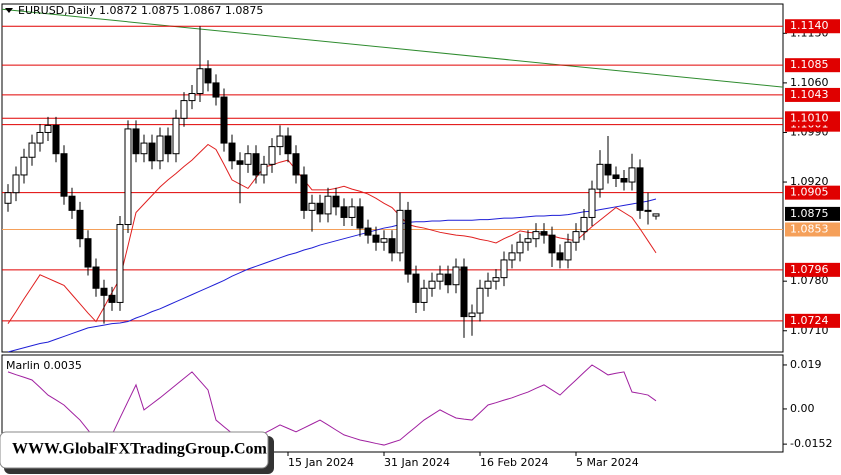  I want to click on level-label: 1.0796, so click(809, 269).